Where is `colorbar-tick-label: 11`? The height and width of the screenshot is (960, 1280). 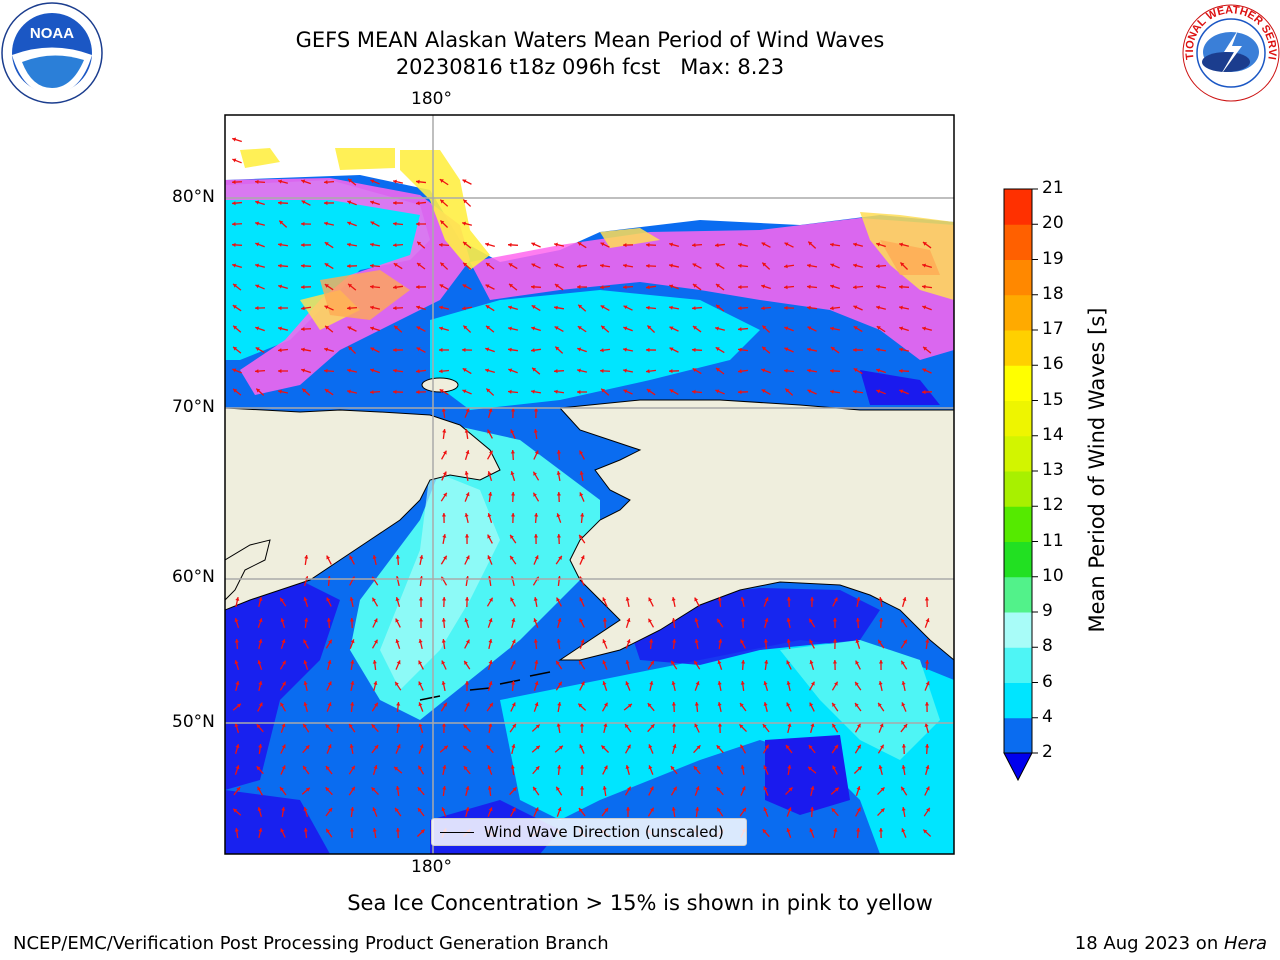
colorbar-tick-label: 11 is located at coordinates (1053, 540).